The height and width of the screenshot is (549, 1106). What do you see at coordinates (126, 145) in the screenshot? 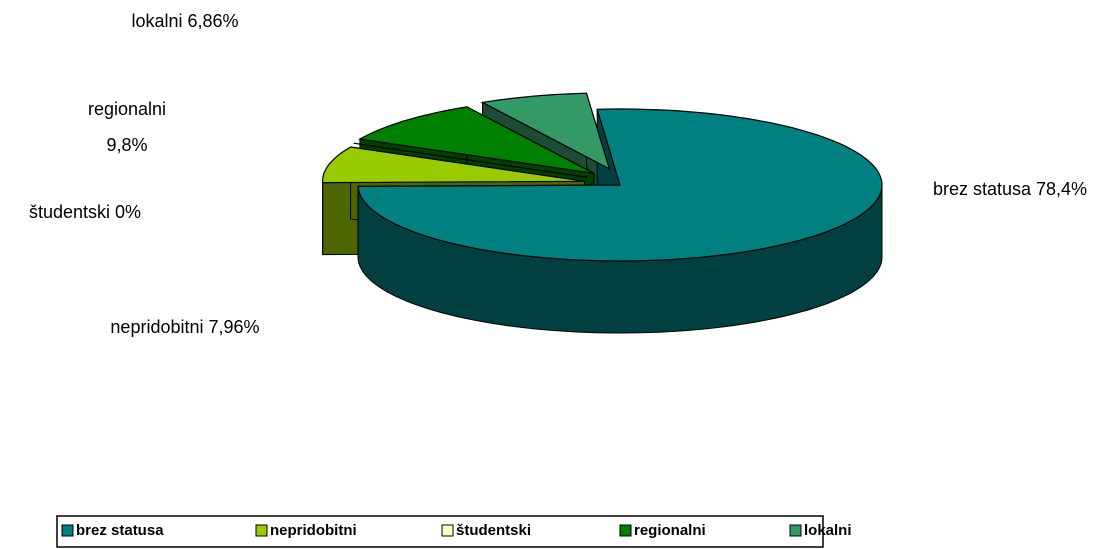
I see `data-label-value: 9,8%` at bounding box center [126, 145].